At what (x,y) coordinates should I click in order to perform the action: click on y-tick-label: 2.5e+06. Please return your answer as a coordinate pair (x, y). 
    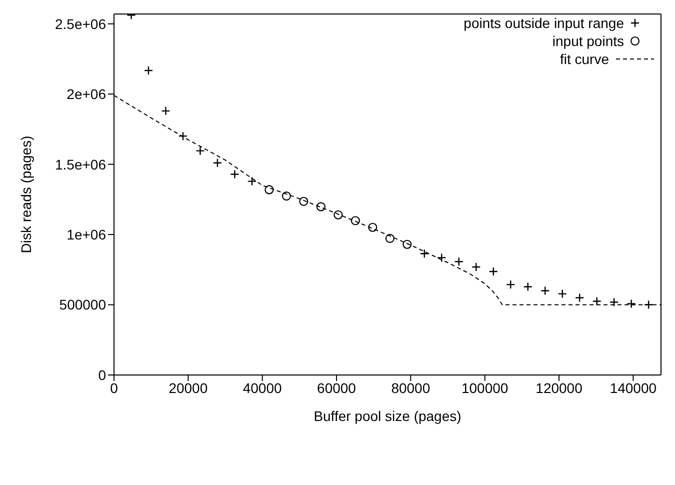
    Looking at the image, I should click on (80, 24).